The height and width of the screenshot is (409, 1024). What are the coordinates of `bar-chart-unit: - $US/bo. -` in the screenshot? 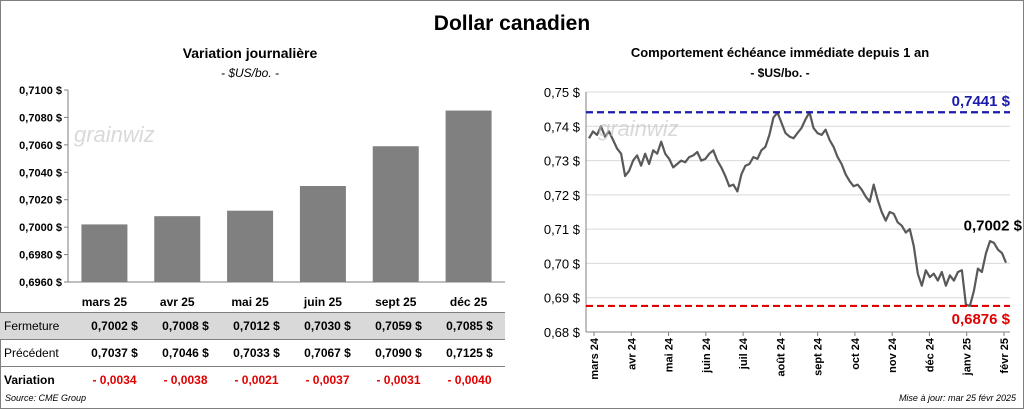 It's located at (250, 73).